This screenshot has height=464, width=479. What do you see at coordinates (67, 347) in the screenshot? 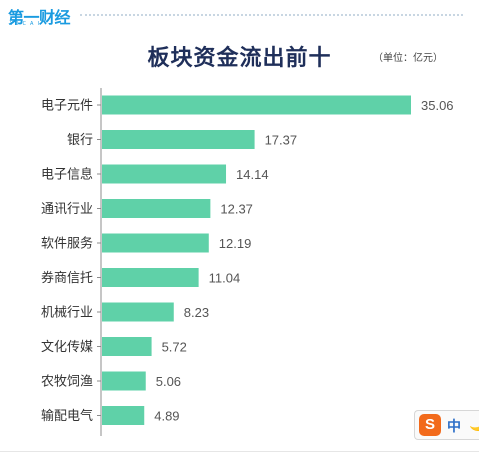
I see `category-label: 文化传媒` at bounding box center [67, 347].